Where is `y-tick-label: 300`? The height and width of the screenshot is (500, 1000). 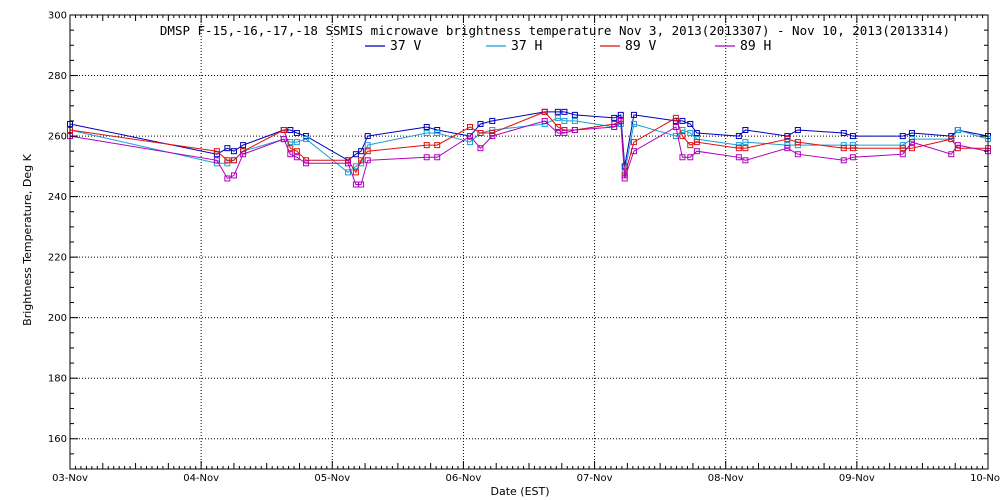 y-tick-label: 300 is located at coordinates (57, 16).